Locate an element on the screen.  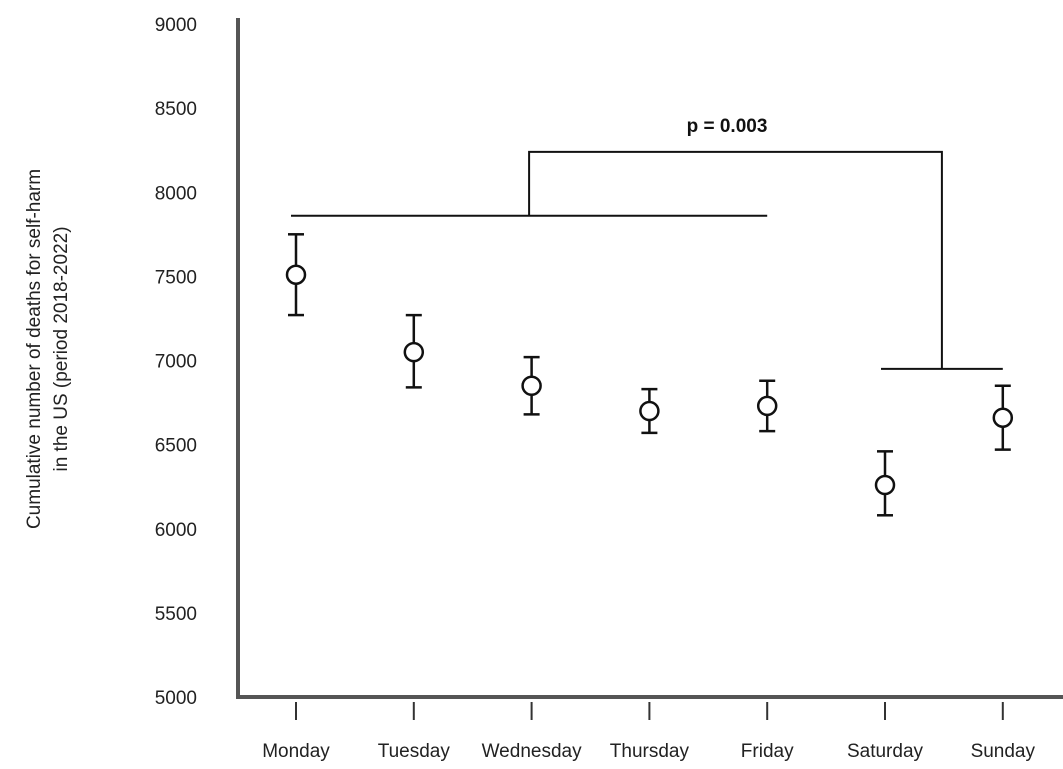
x-tick-label: Tuesday is located at coordinates (414, 751).